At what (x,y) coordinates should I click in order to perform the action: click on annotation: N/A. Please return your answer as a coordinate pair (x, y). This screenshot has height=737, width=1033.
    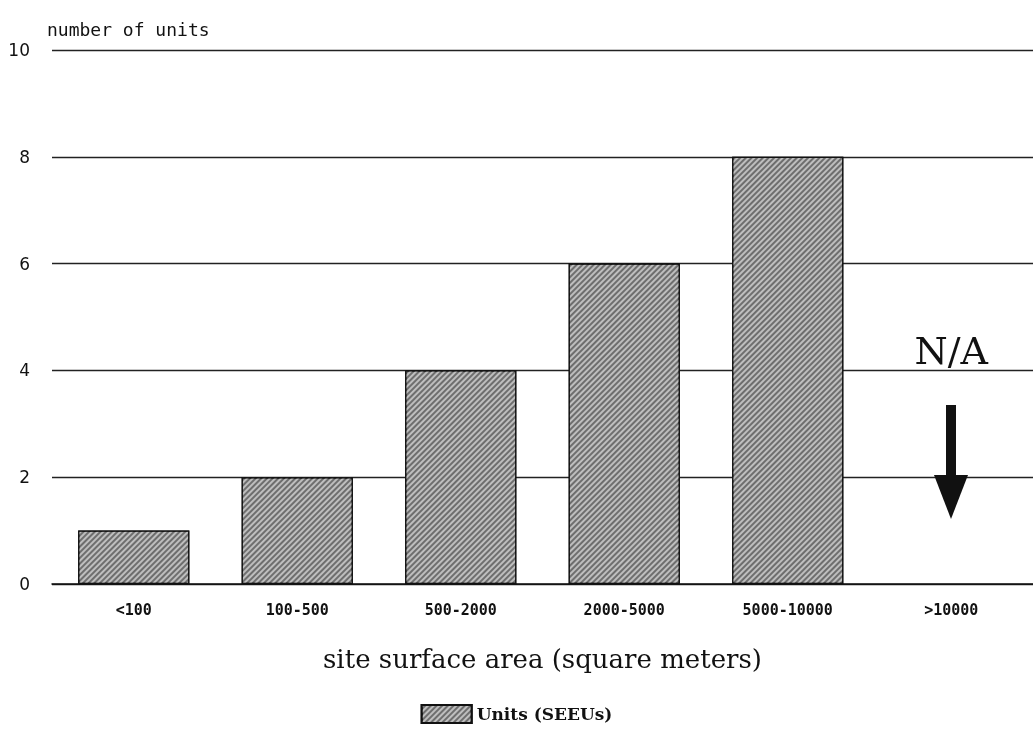
    Looking at the image, I should click on (951, 351).